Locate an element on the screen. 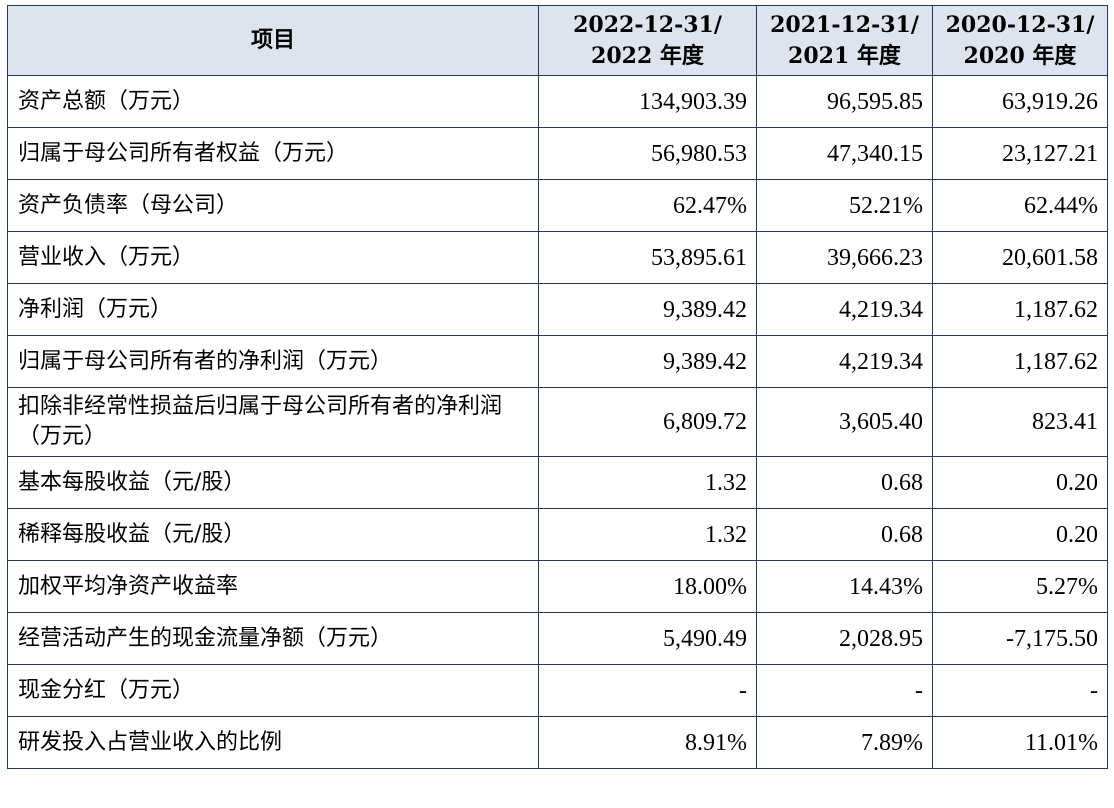 Image resolution: width=1114 pixels, height=808 pixels. row-label: 归属于母公司所有者权益（万元） is located at coordinates (273, 153).